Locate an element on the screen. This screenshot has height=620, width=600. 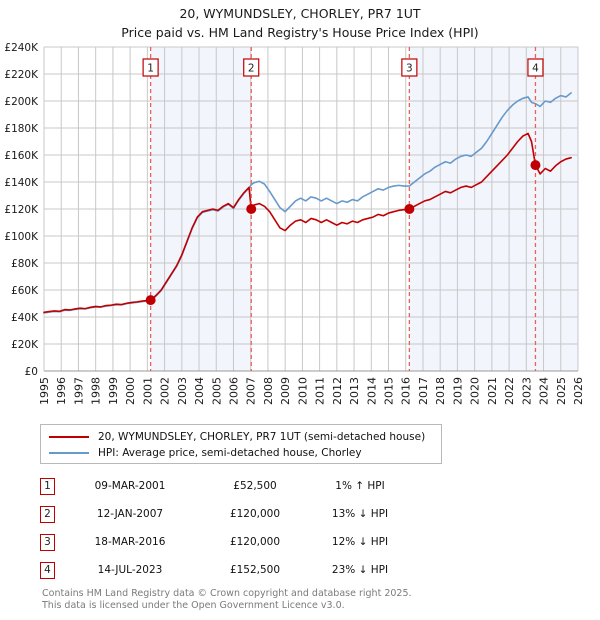
x-axis-tick-label: 2003 is located at coordinates (182, 391).